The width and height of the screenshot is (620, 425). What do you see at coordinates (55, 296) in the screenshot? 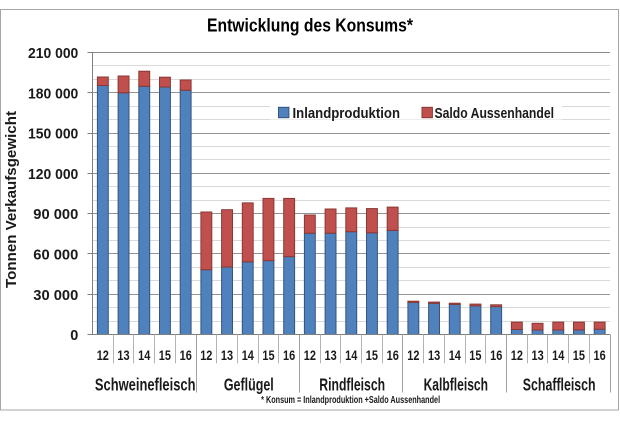
I see `svg-text: 30 000` at bounding box center [55, 296].